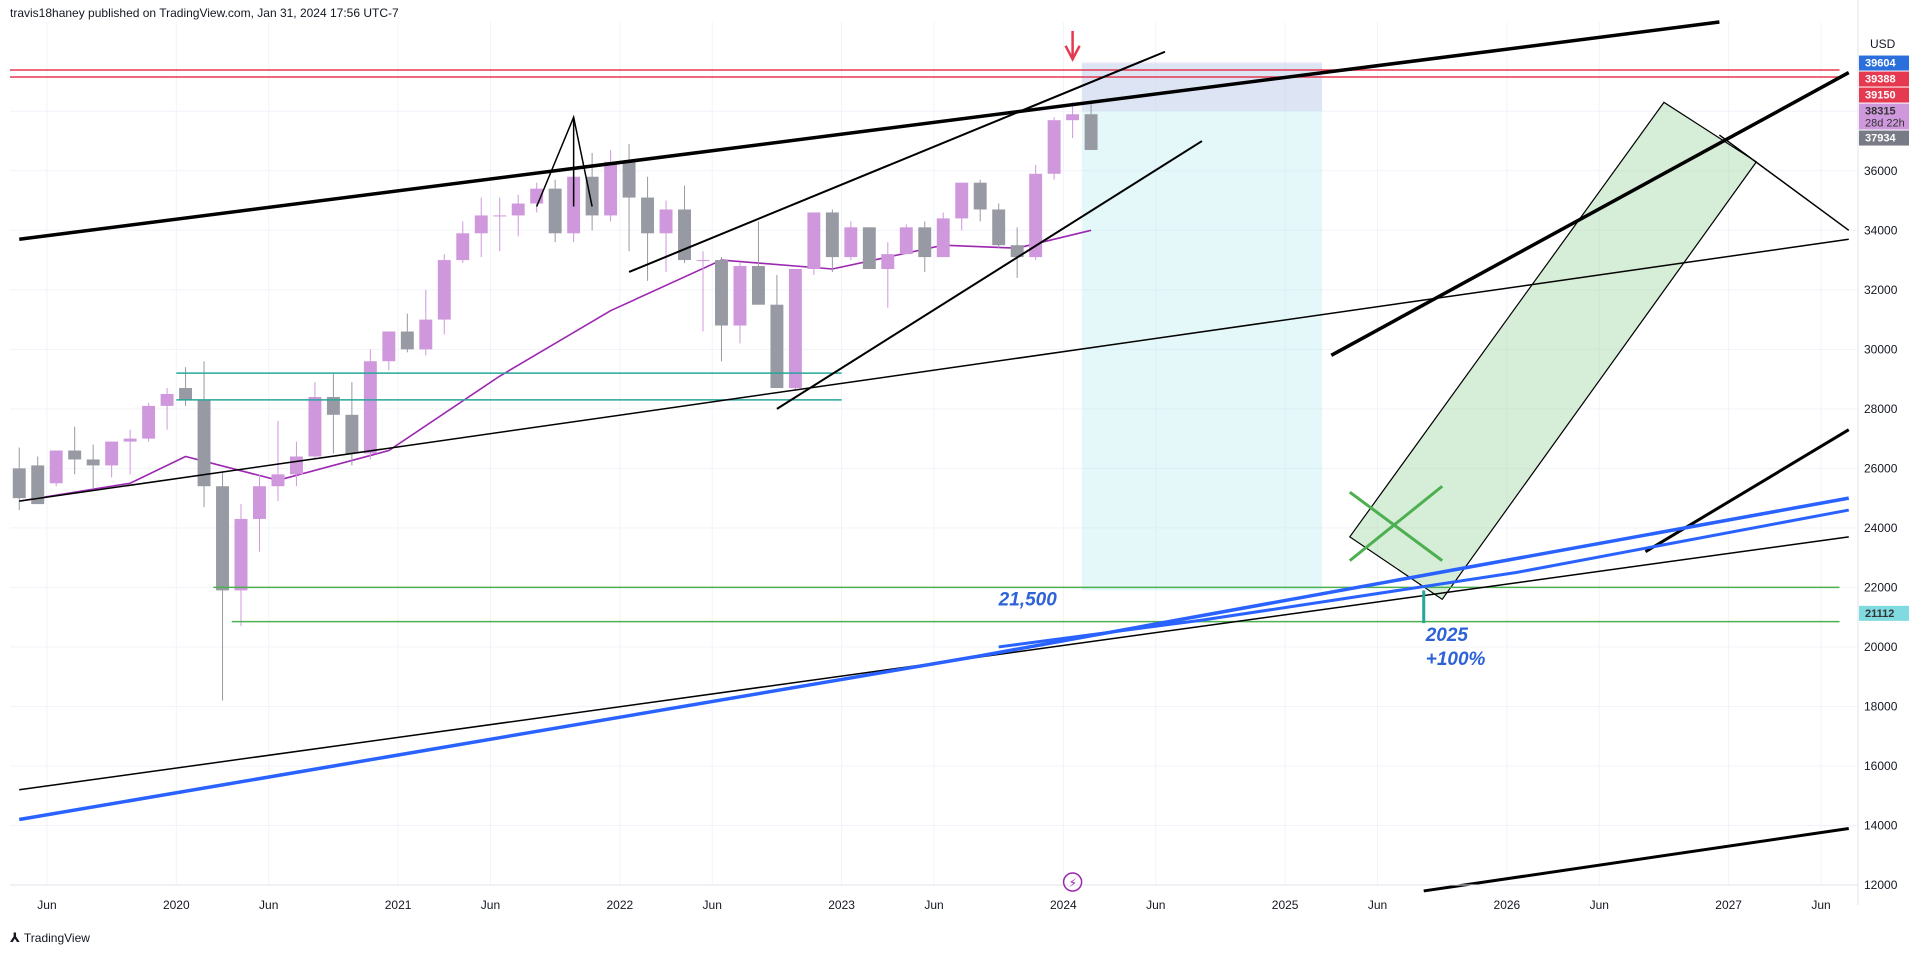  I want to click on price-tick-label: 24000, so click(1881, 528).